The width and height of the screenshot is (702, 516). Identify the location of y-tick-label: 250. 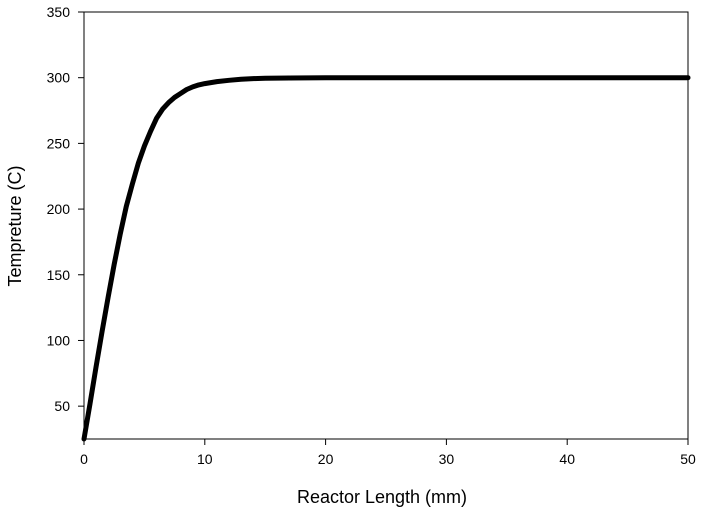
(59, 143).